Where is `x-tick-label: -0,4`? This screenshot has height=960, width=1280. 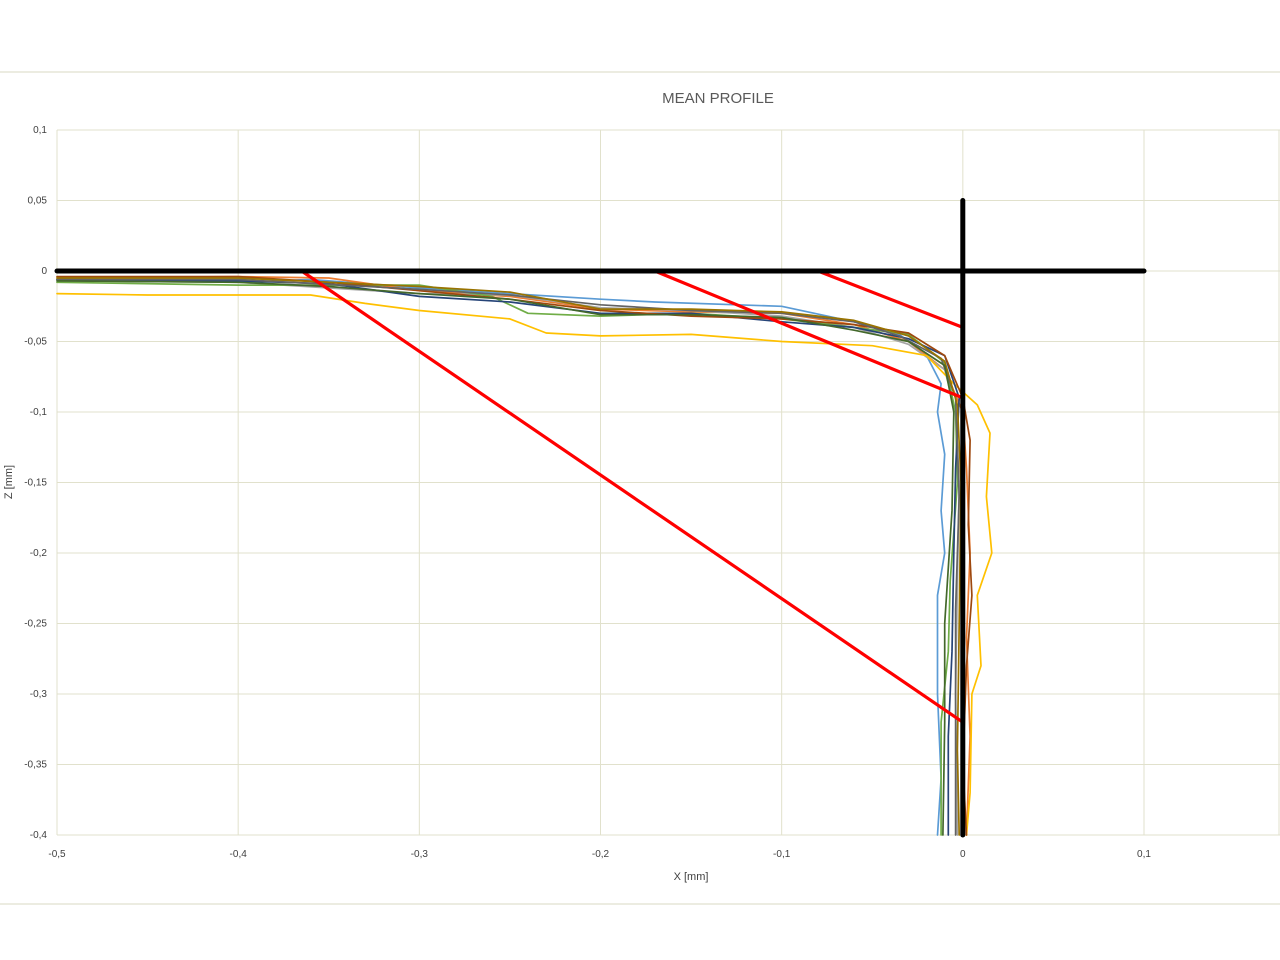 x-tick-label: -0,4 is located at coordinates (239, 854).